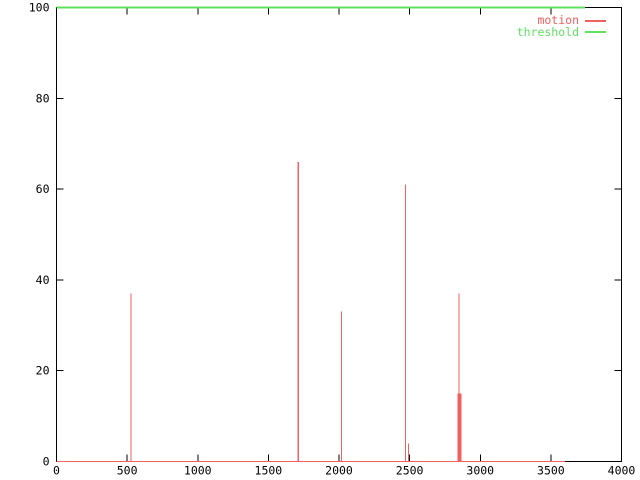  Describe the element at coordinates (339, 471) in the screenshot. I see `x-tick-label: 2000` at that location.